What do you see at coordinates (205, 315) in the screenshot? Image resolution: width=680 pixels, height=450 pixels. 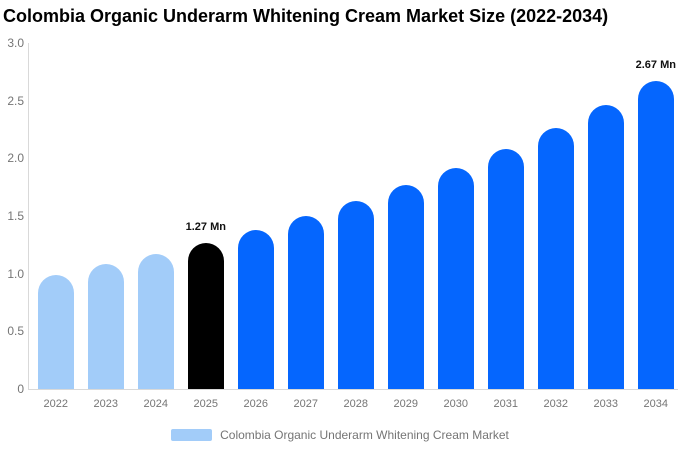 I see `bar-2025` at bounding box center [205, 315].